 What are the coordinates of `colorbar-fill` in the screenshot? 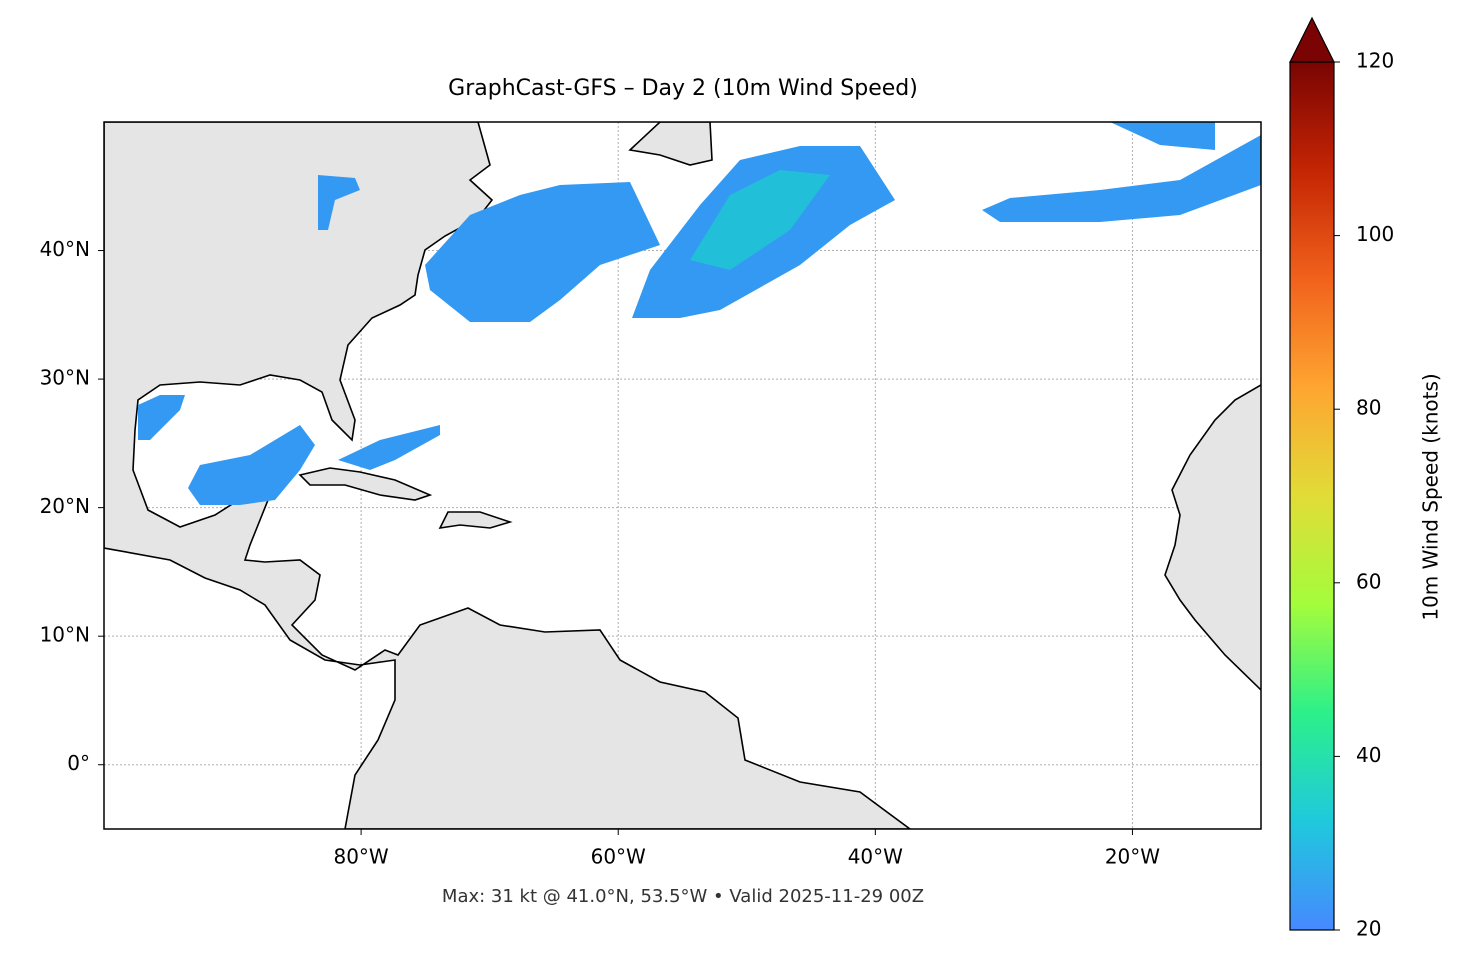 It's located at (1312, 496).